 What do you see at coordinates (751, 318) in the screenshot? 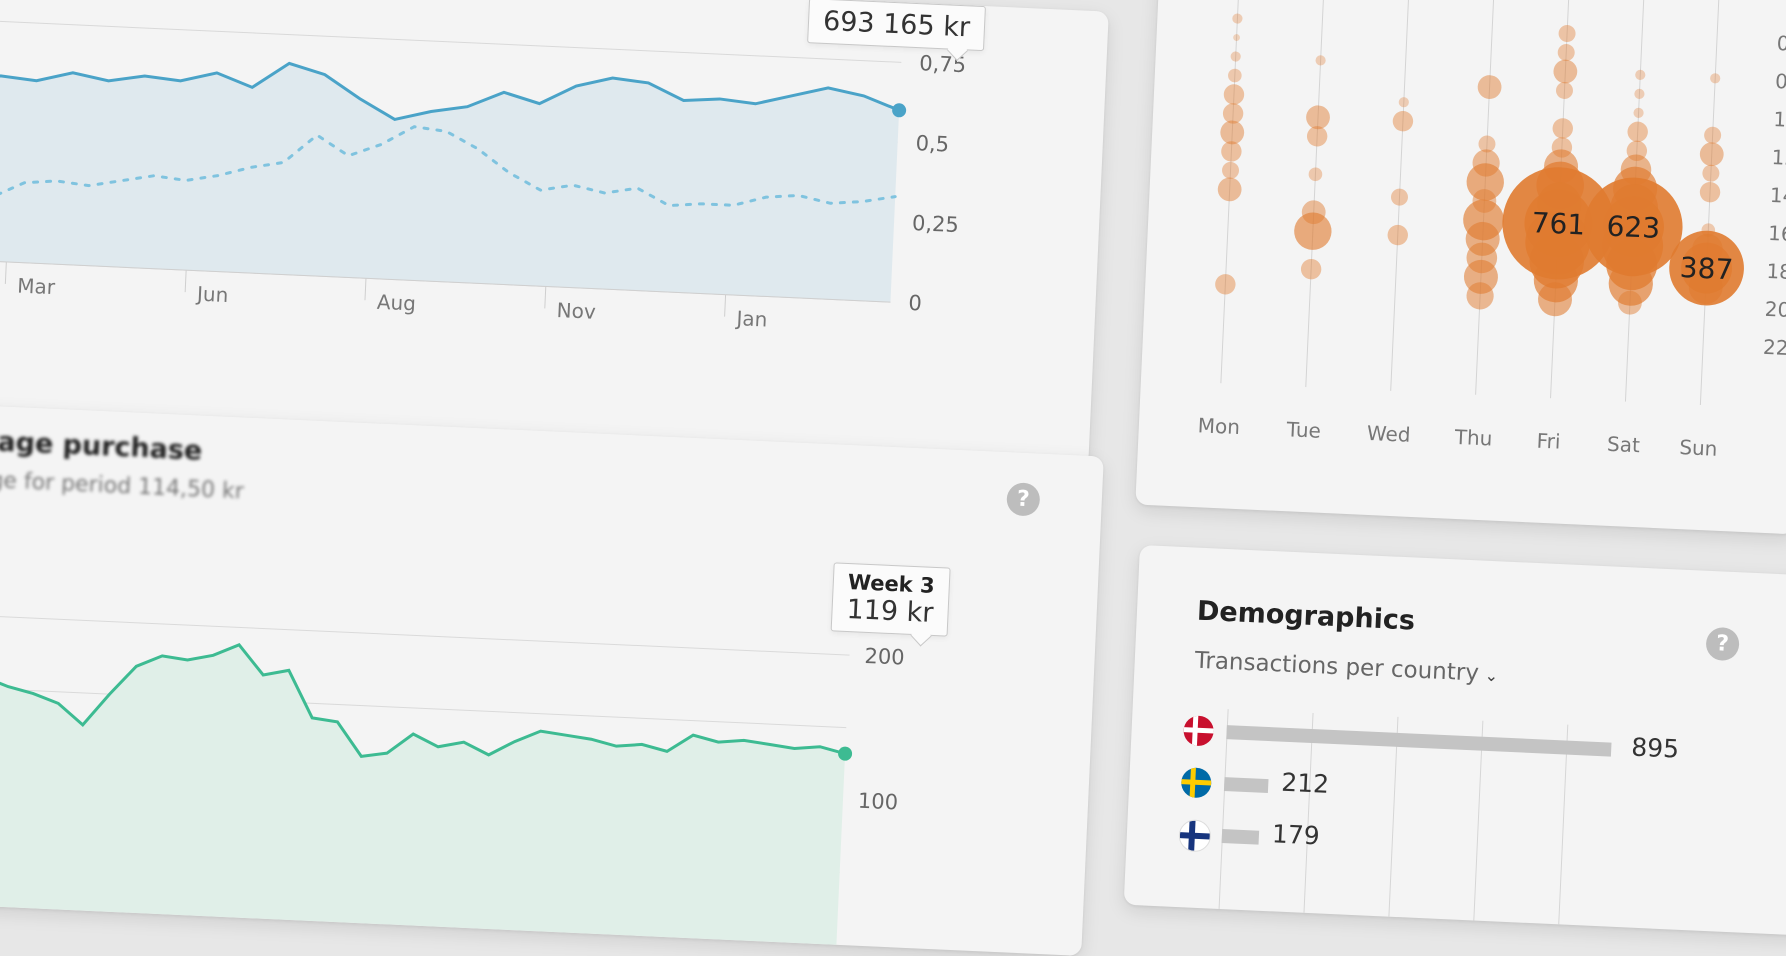
I see `x-tick-label: Jan` at bounding box center [751, 318].